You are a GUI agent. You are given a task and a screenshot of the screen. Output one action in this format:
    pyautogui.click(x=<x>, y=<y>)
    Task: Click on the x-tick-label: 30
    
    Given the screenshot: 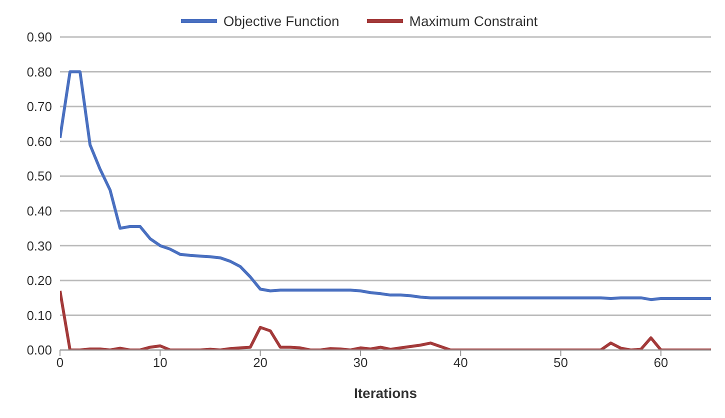 What is the action you would take?
    pyautogui.click(x=360, y=362)
    